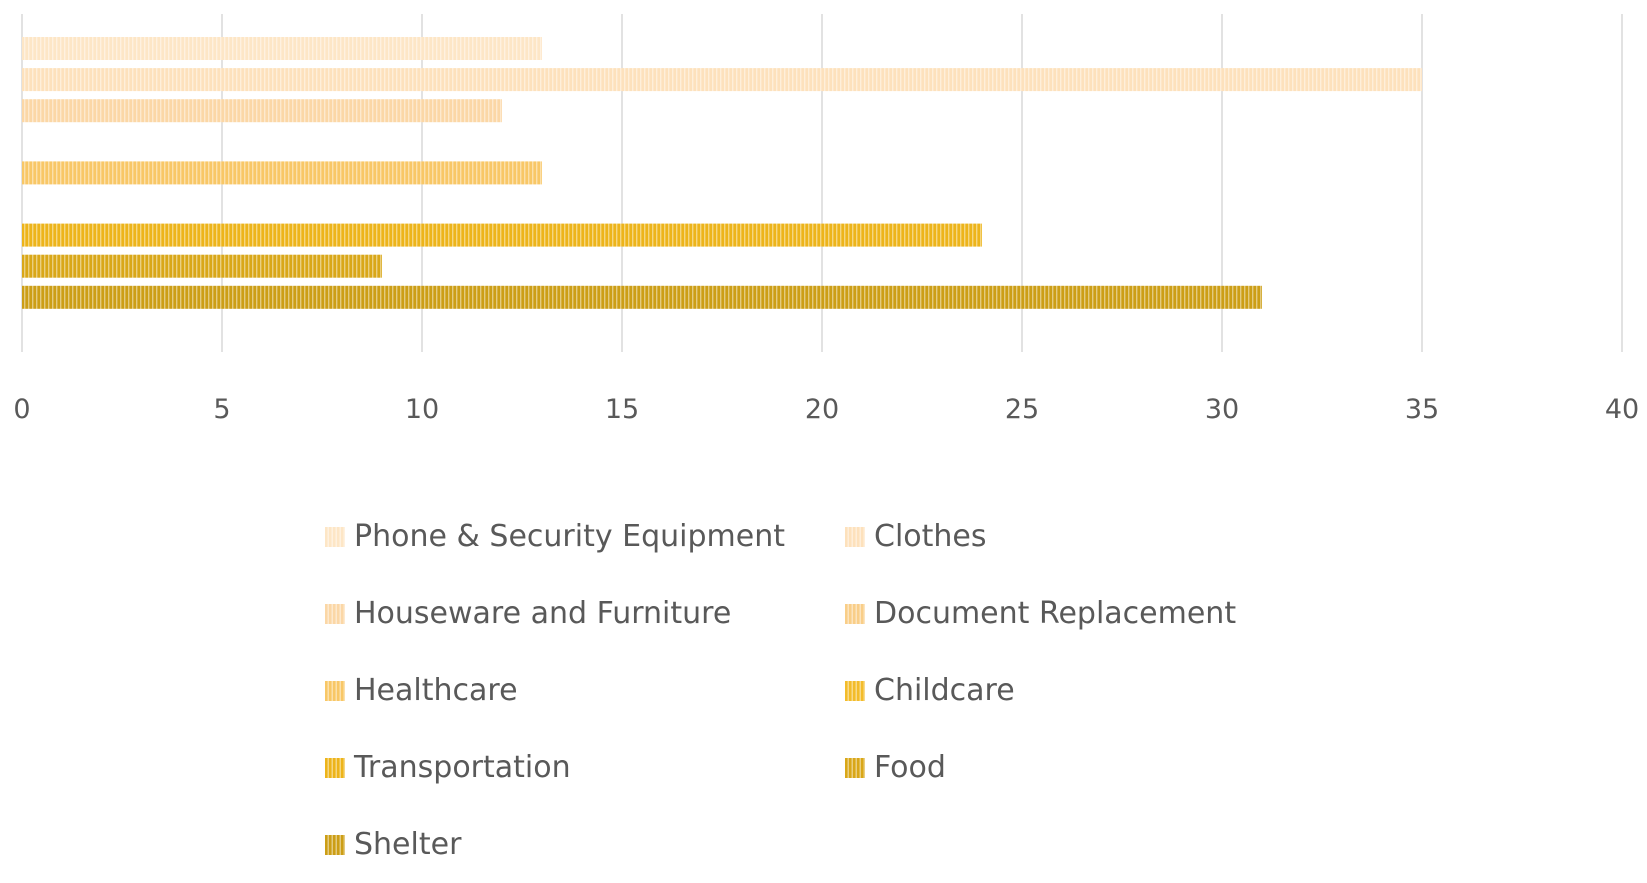  I want to click on legend-item: Phone & Security Equipment, so click(585, 536).